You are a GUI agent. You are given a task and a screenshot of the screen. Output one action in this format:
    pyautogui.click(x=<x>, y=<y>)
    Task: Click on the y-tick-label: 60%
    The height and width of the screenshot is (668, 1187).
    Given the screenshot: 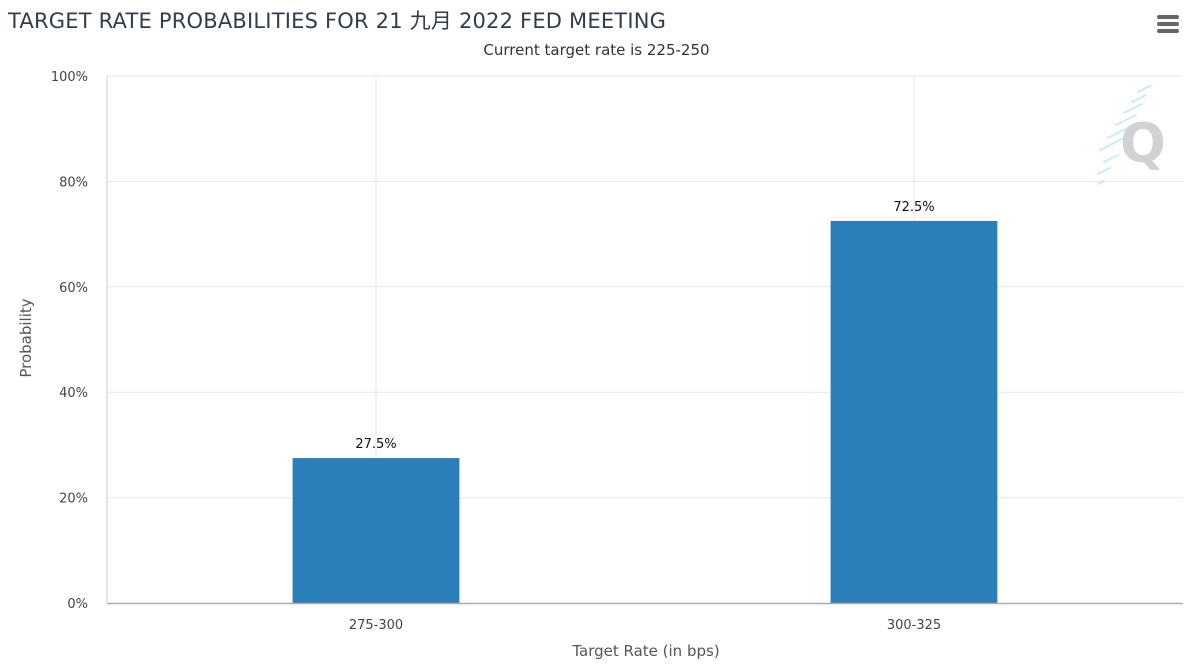 What is the action you would take?
    pyautogui.click(x=73, y=288)
    